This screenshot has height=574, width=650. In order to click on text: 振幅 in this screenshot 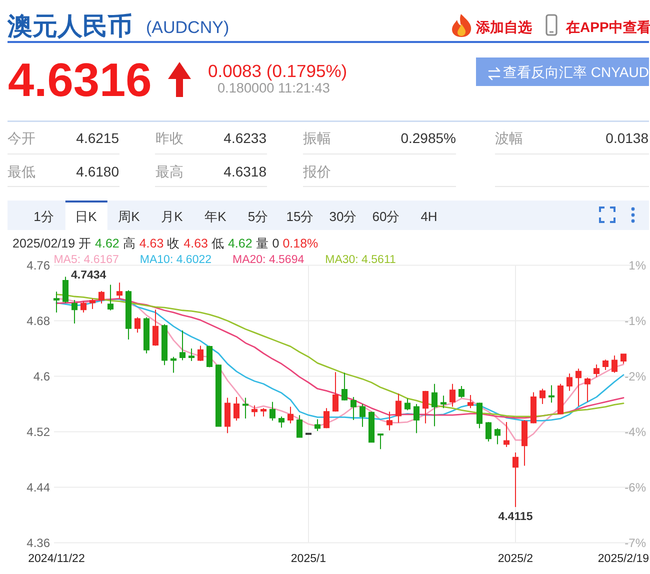, I will do `click(317, 138)`.